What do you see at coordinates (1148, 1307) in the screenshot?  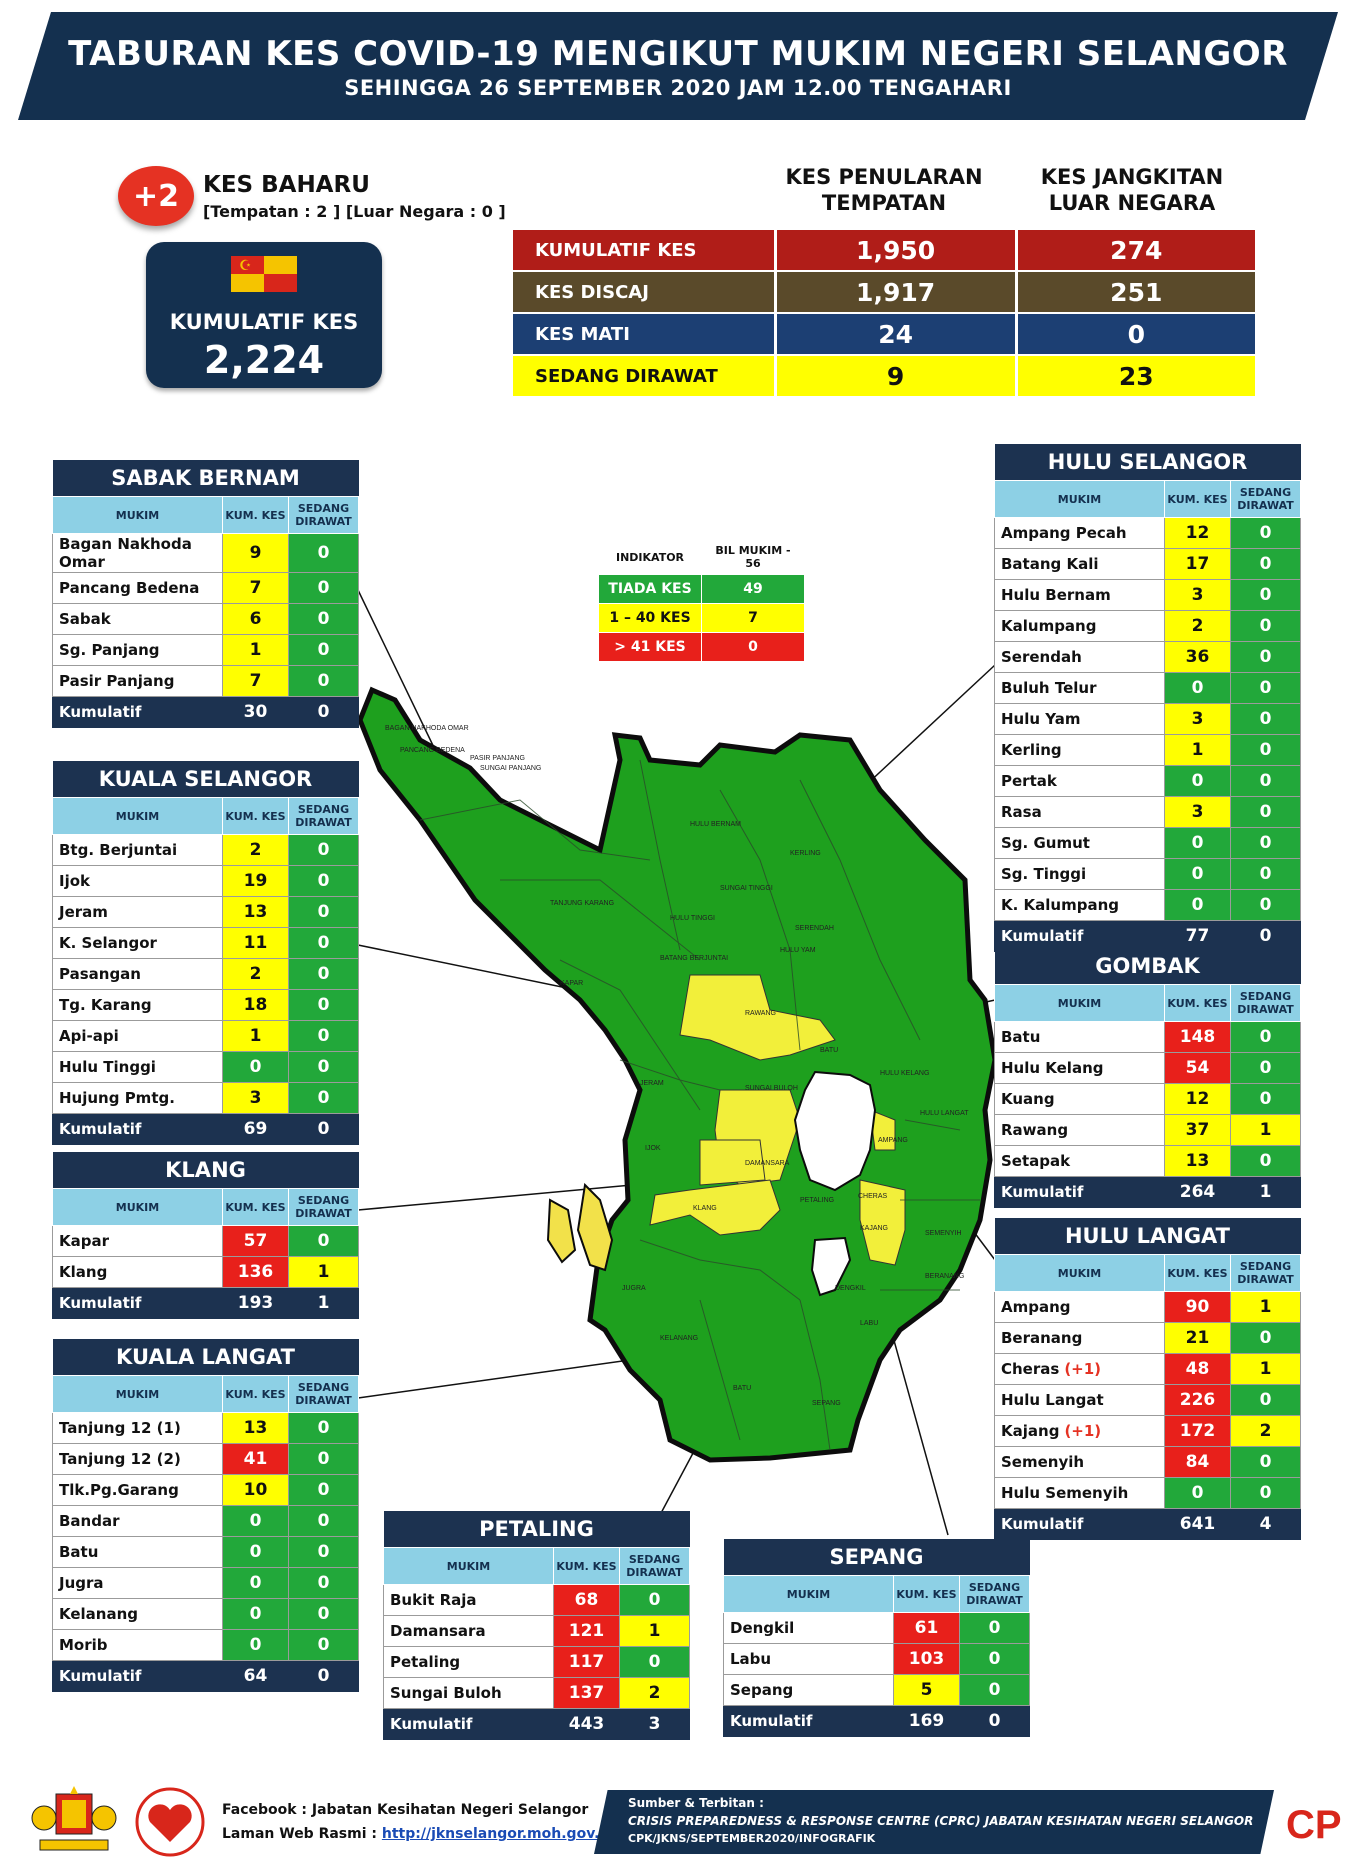 I see `table-row: Ampang 90 1` at bounding box center [1148, 1307].